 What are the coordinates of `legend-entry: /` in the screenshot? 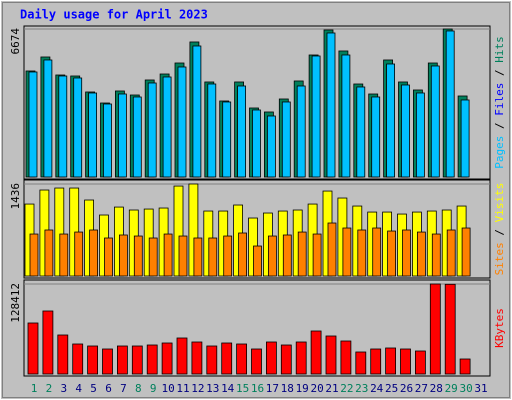 It's located at (499, 73).